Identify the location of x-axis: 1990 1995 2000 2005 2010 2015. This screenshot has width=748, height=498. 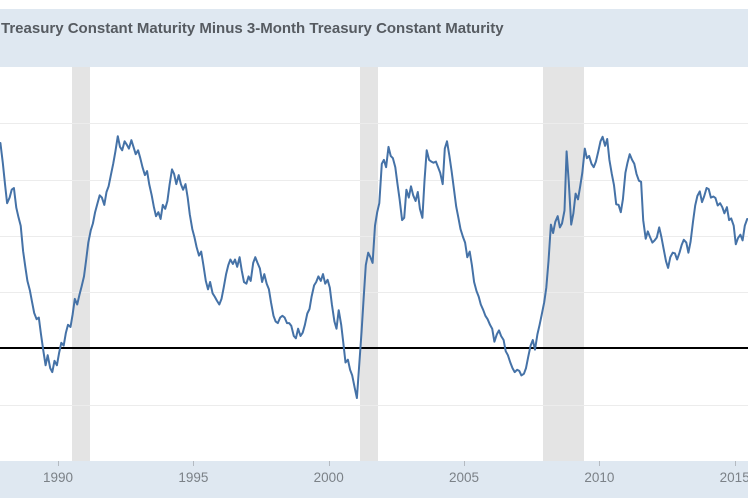
(374, 479).